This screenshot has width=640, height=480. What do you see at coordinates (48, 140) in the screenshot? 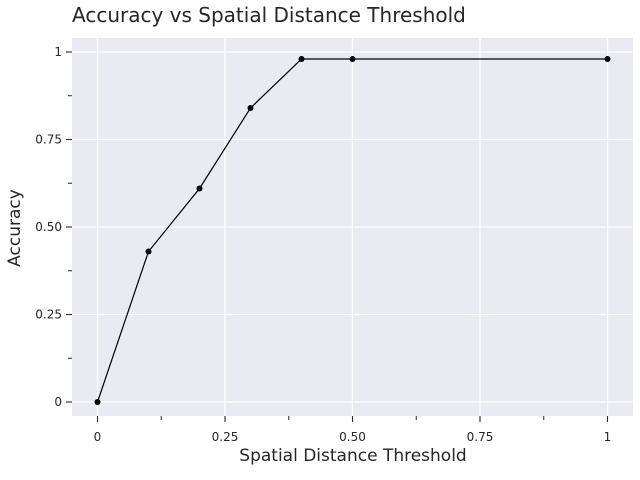
I see `y-tick-label: 0.75` at bounding box center [48, 140].